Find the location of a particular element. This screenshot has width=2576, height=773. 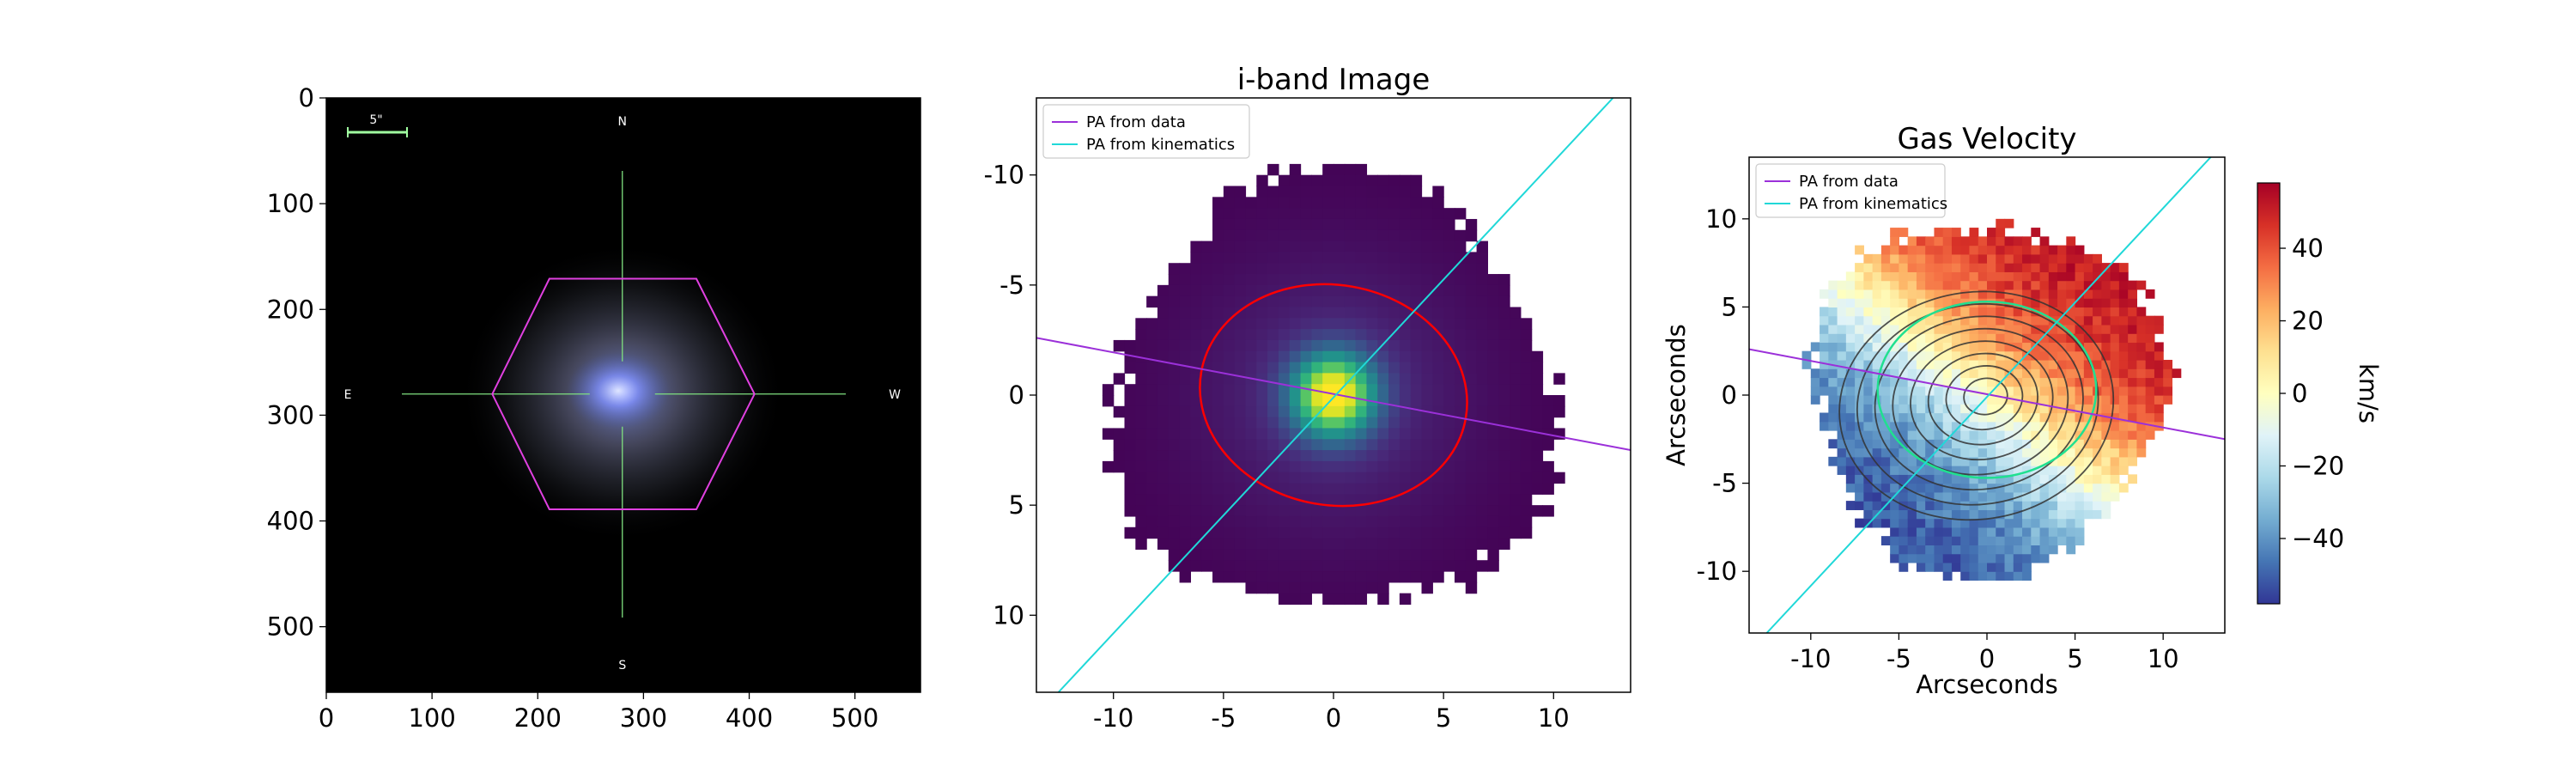

colorbar-tick-label: −20 is located at coordinates (2318, 465).